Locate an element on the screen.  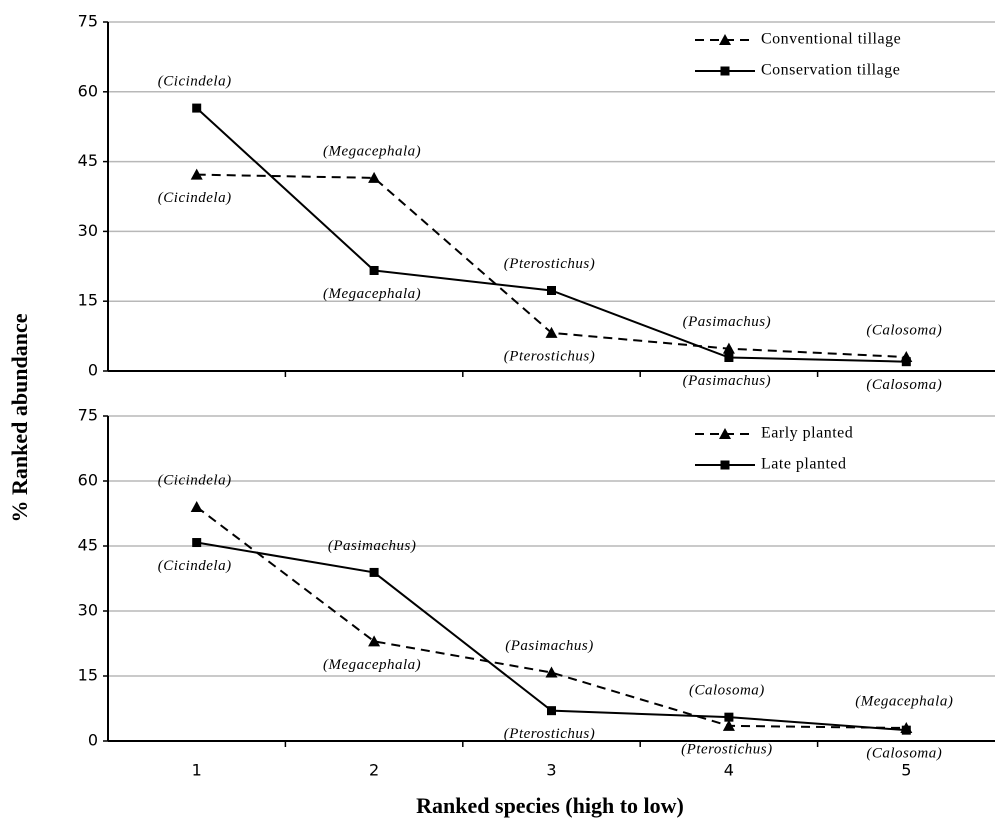
legend-label: Early planted is located at coordinates (807, 433).